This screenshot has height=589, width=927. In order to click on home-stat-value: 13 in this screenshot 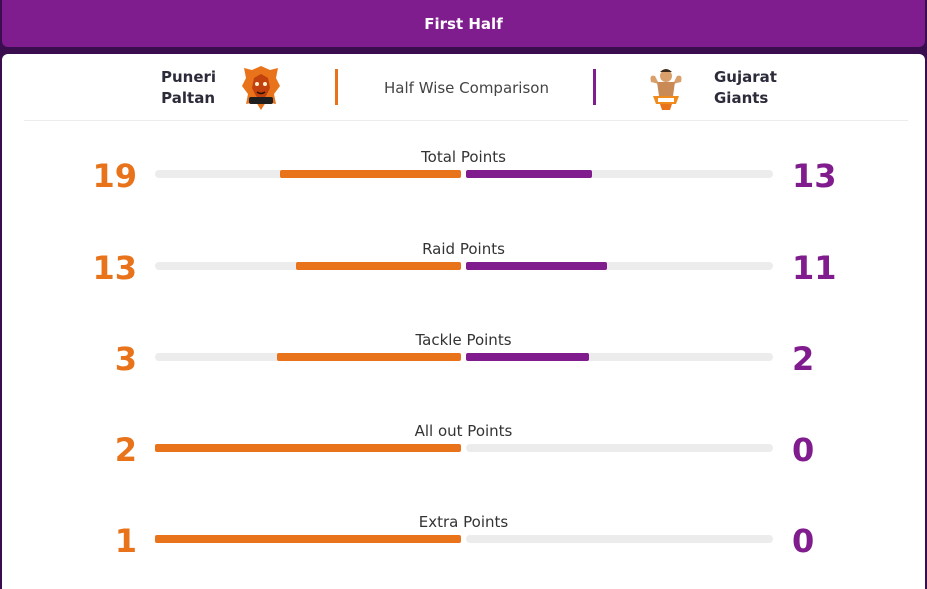, I will do `click(114, 268)`.